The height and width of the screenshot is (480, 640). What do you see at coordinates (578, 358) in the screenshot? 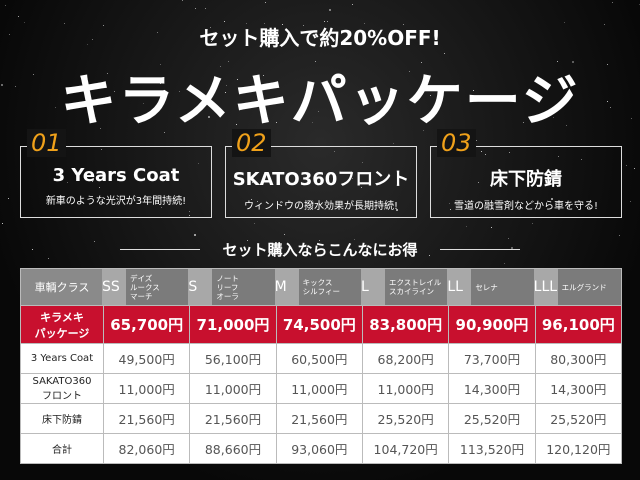
I see `price-cell: 80,300円` at bounding box center [578, 358].